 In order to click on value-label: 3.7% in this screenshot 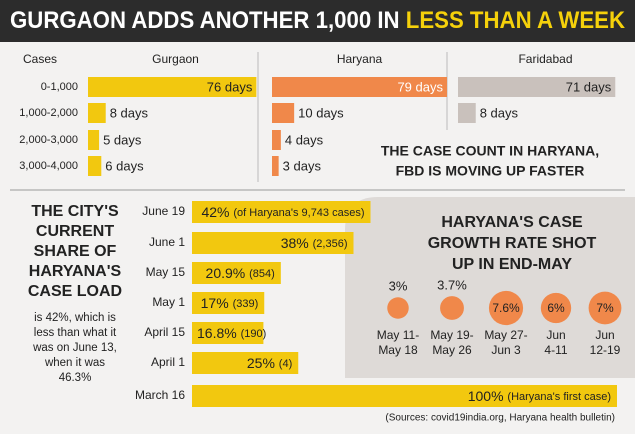, I will do `click(452, 285)`.